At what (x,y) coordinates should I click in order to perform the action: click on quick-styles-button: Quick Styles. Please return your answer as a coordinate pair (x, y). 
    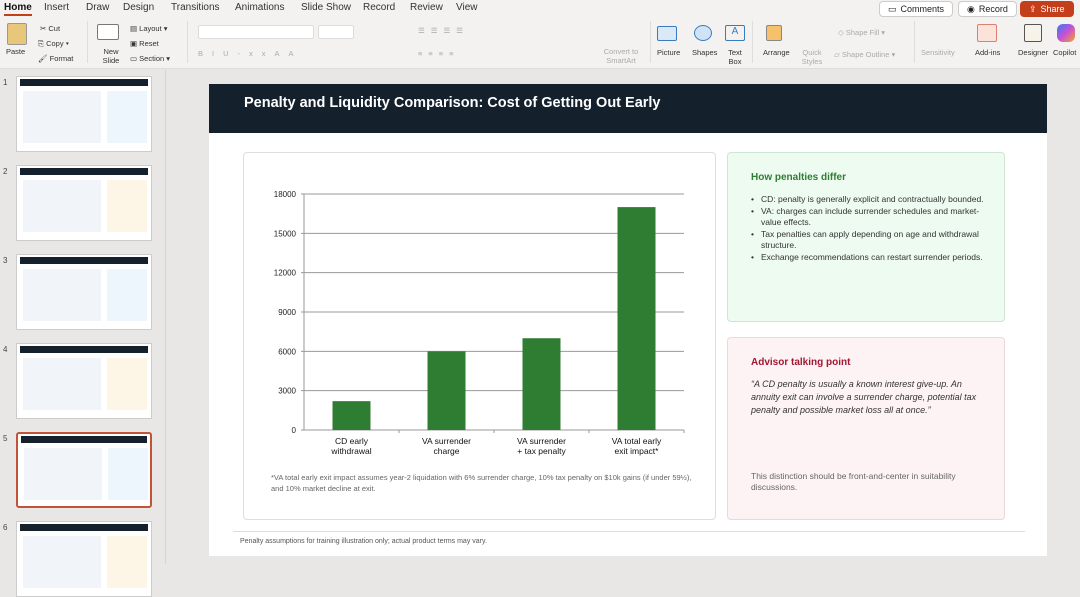
    Looking at the image, I should click on (812, 57).